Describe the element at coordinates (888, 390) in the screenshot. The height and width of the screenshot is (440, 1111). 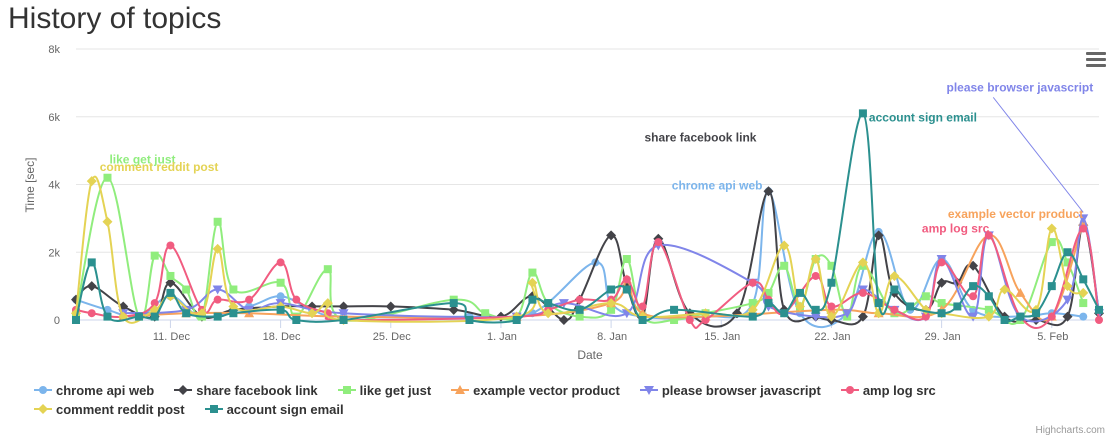
I see `legend-item-amp-log-src: amp log src` at that location.